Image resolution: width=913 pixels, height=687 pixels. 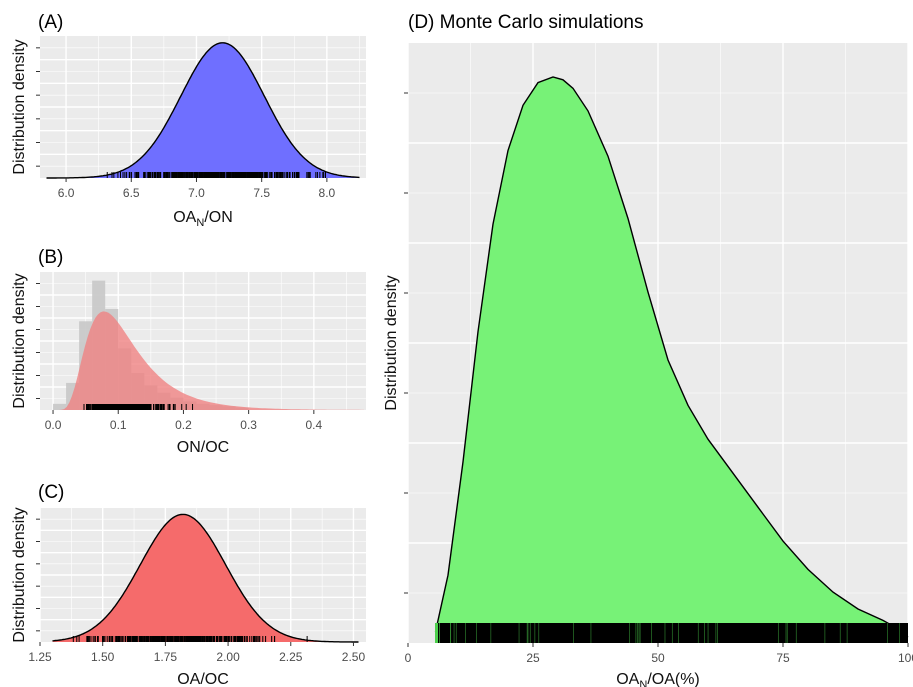 I want to click on rug-band, so click(x=672, y=633).